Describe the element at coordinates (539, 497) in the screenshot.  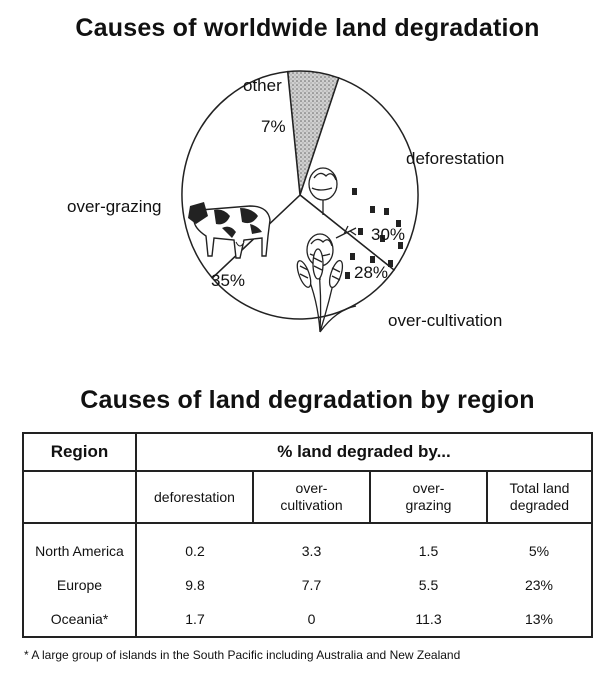
I see `col-header: Total land degraded` at that location.